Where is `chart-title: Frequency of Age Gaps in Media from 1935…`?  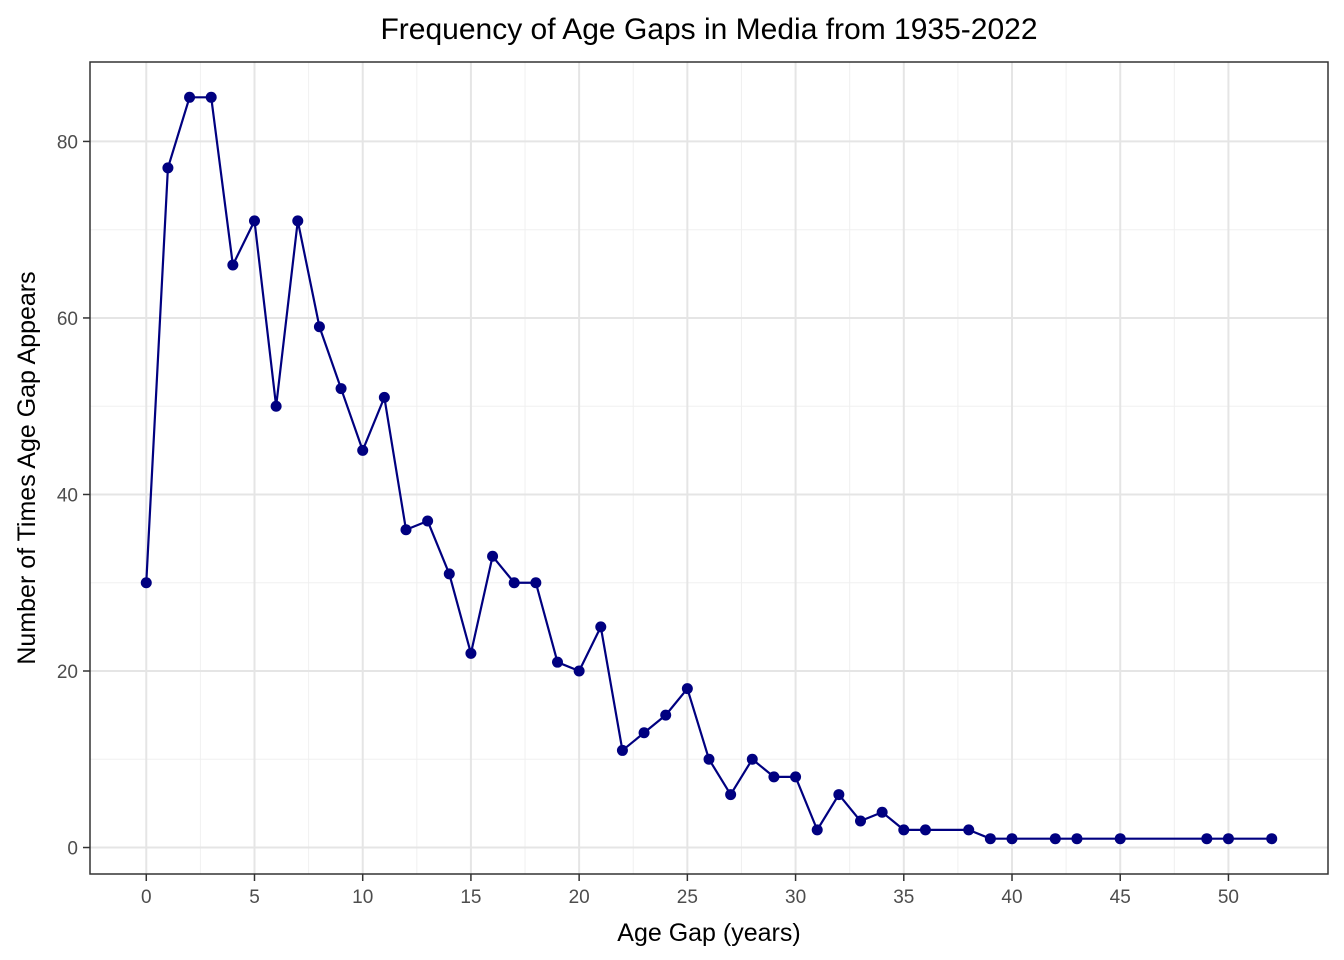 chart-title: Frequency of Age Gaps in Media from 1935… is located at coordinates (708, 29).